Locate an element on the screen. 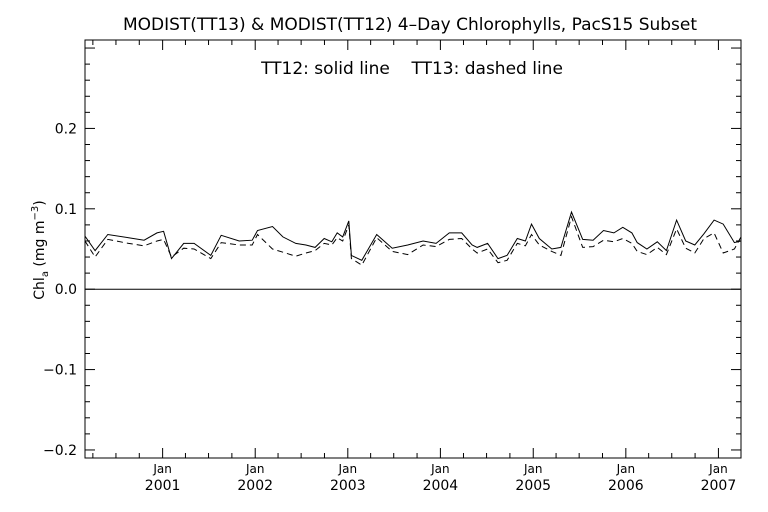  series-line-tt12 is located at coordinates (413, 235).